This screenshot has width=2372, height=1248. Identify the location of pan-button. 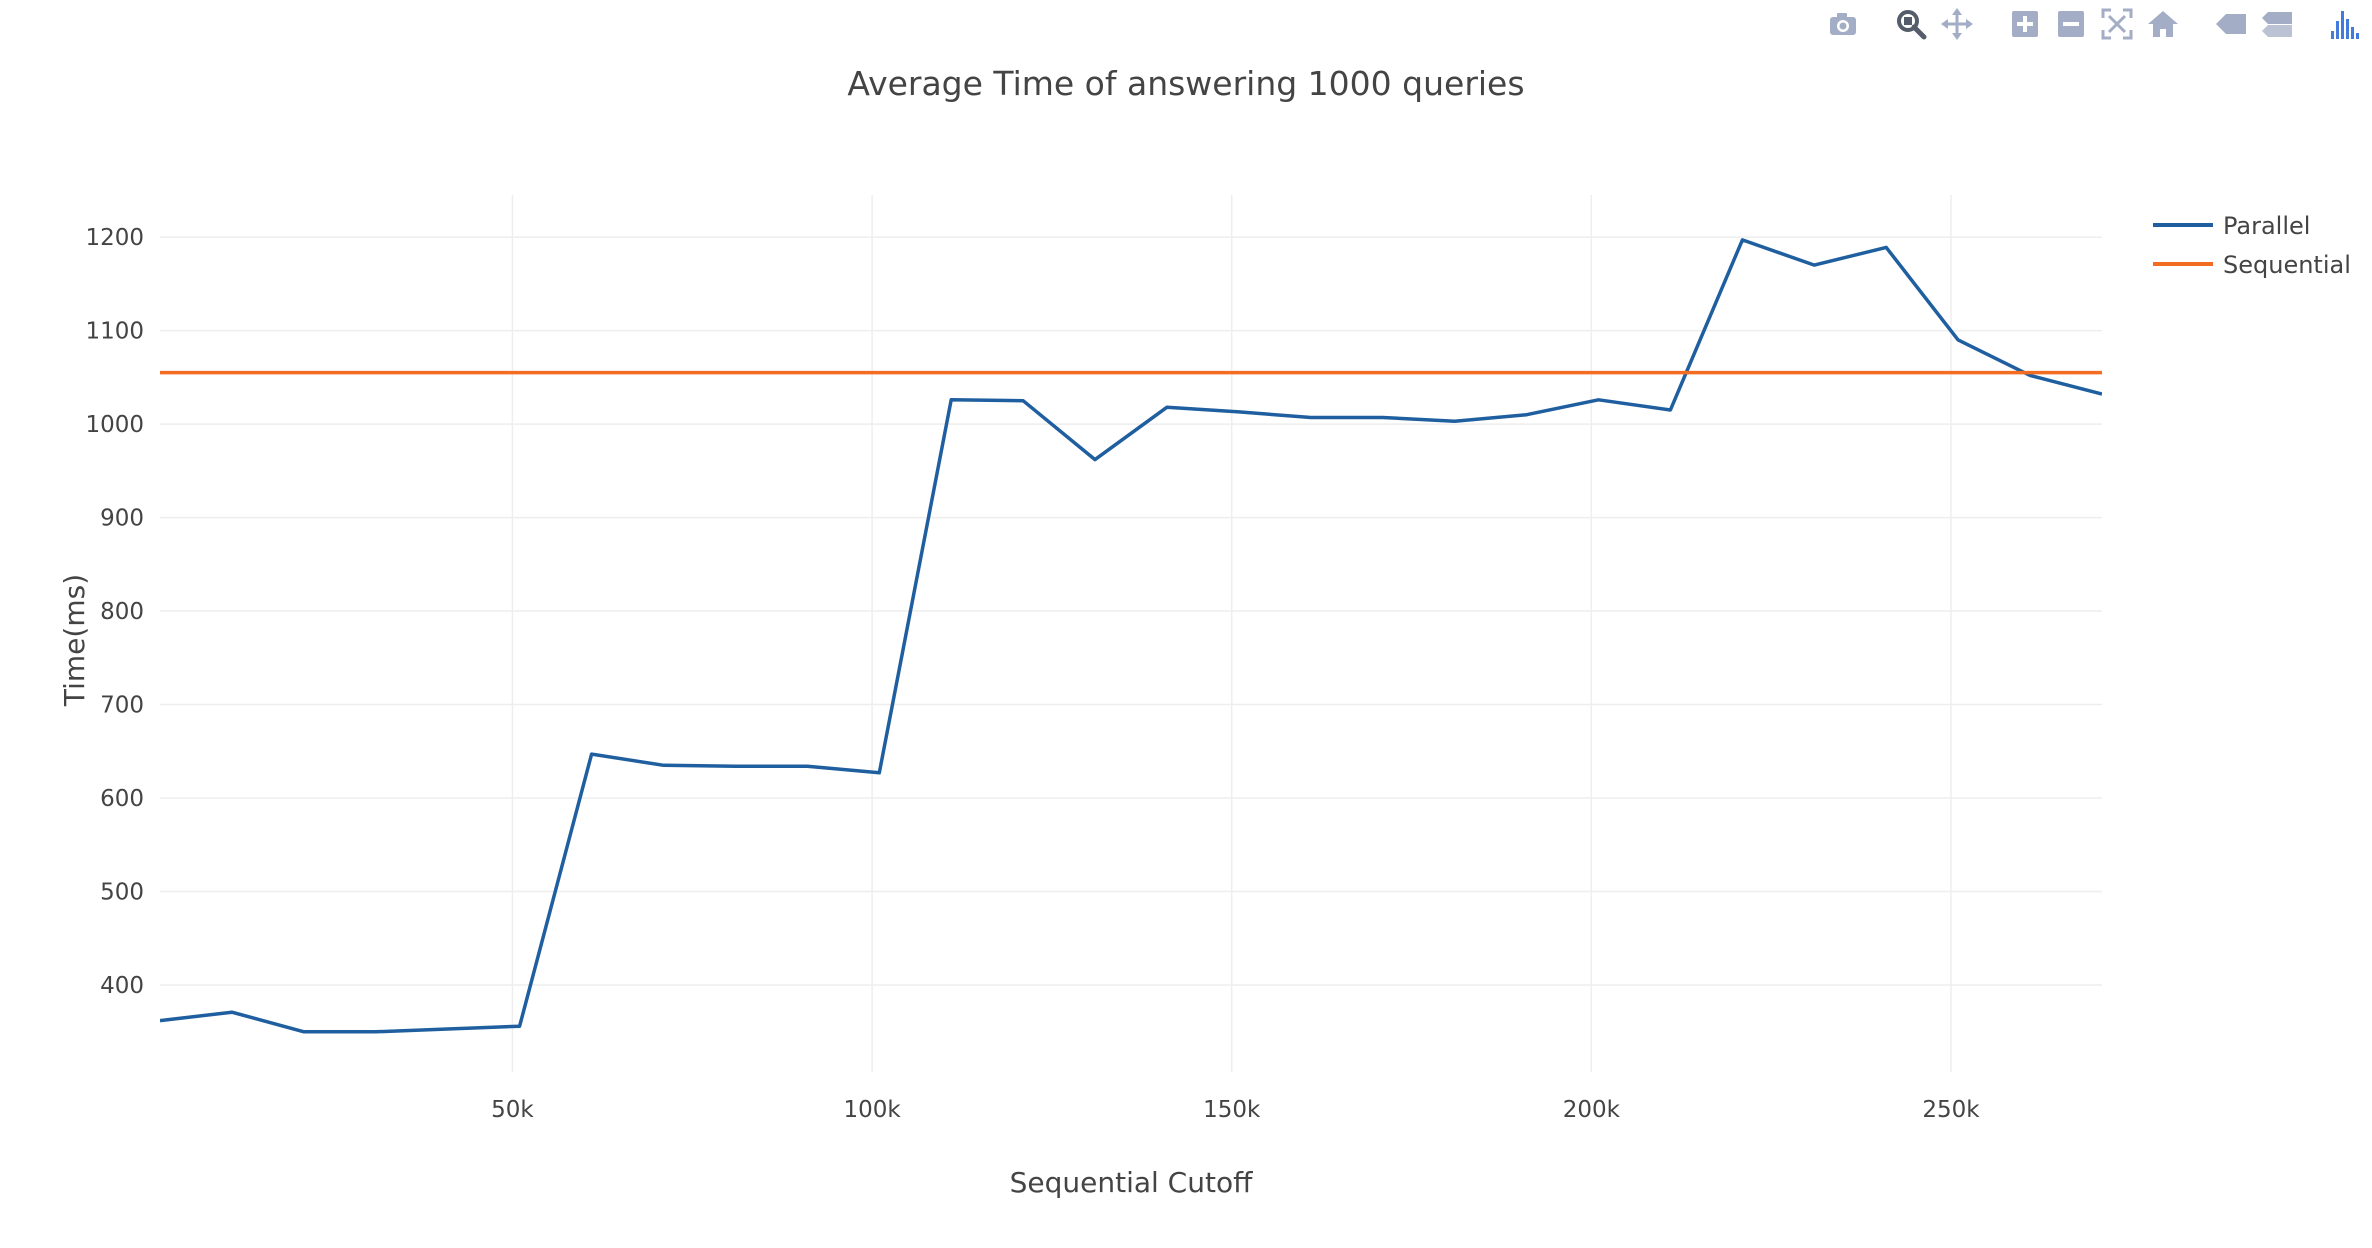
(1957, 24).